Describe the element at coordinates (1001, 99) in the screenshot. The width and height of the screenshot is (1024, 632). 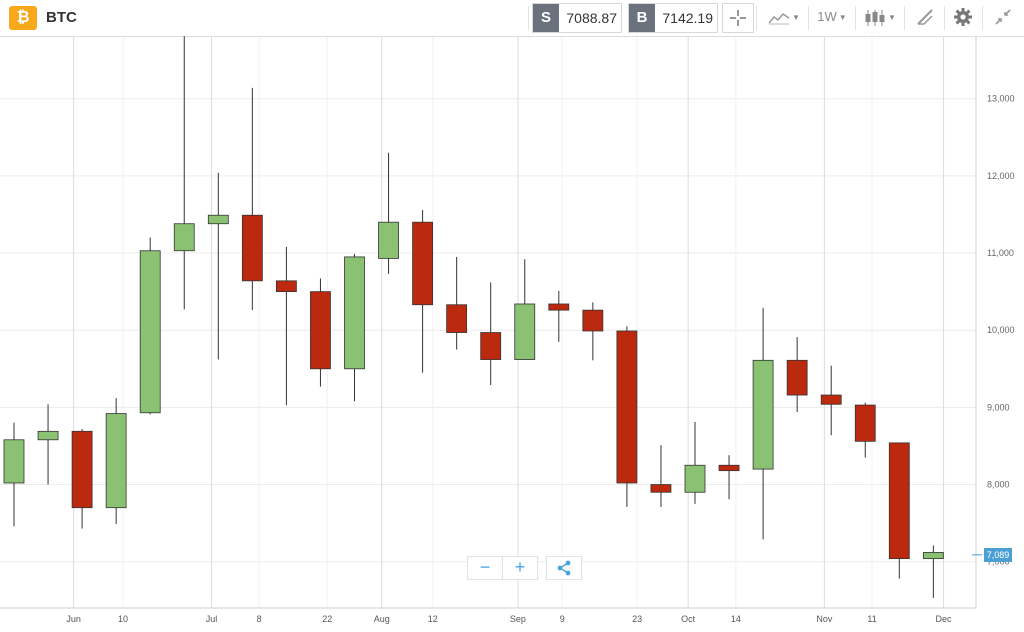
I see `y-tick-label: 13,000` at that location.